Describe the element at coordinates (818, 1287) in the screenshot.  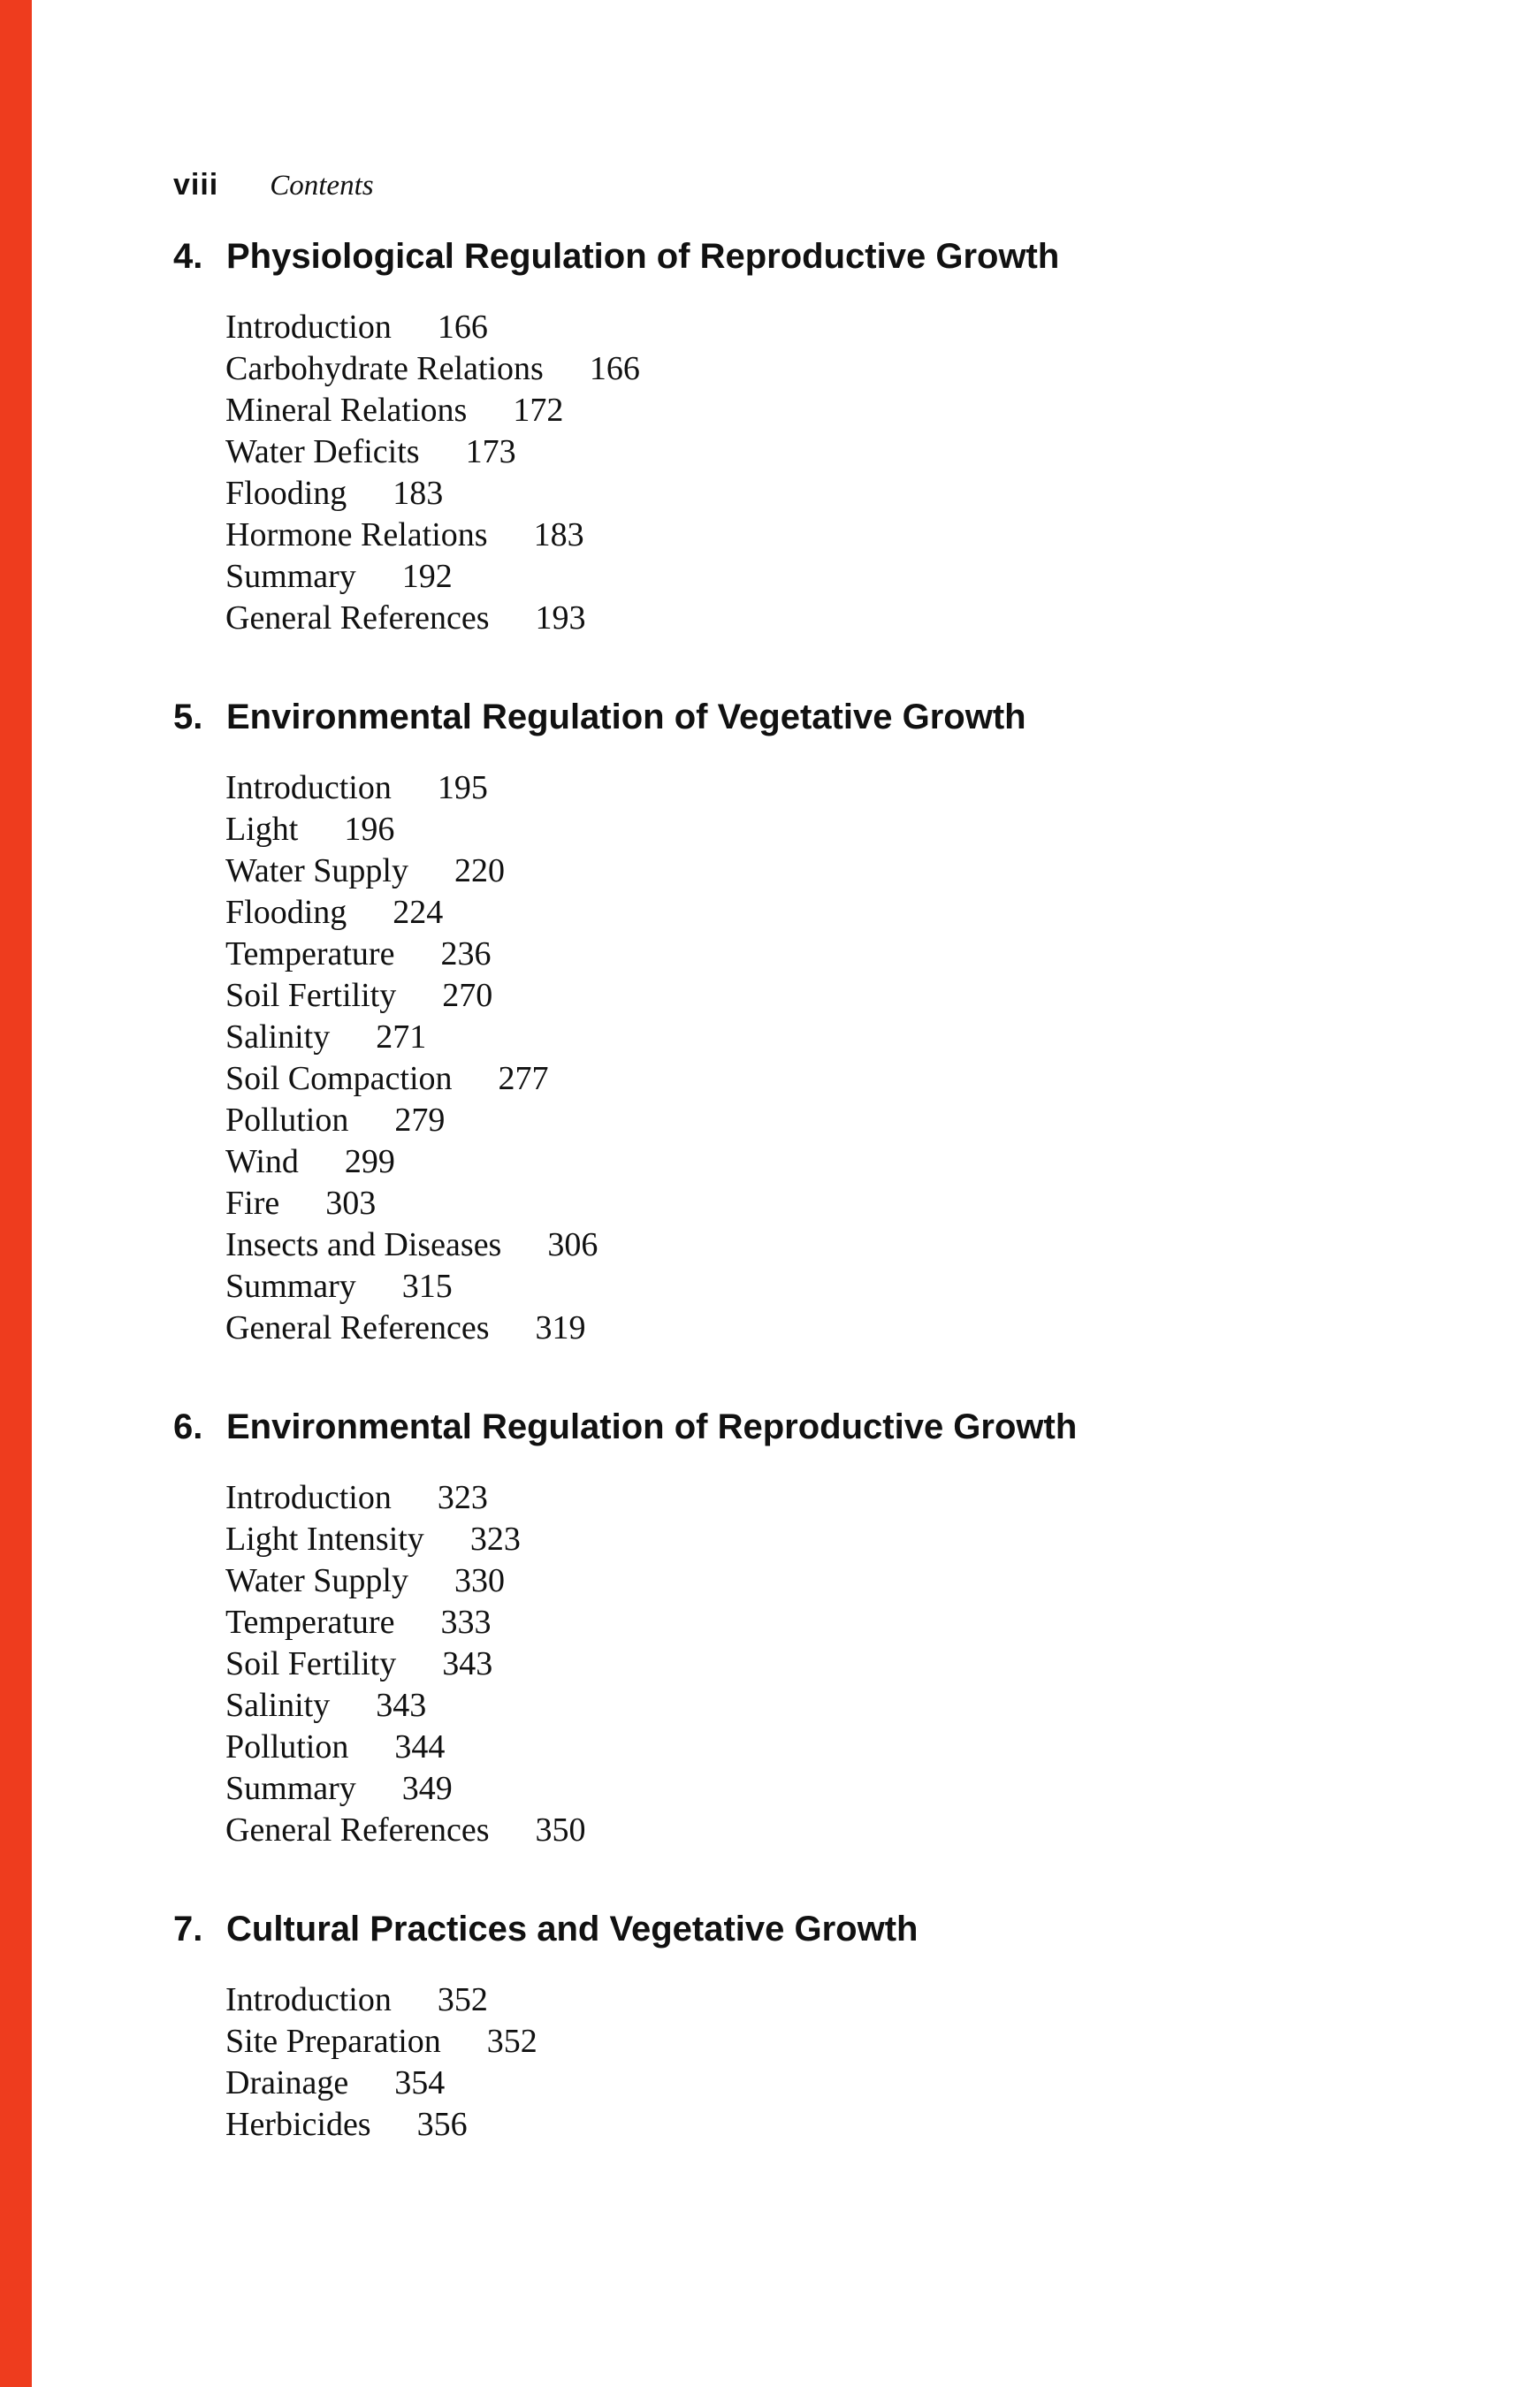
I see `toc-entry: Summary 315` at that location.